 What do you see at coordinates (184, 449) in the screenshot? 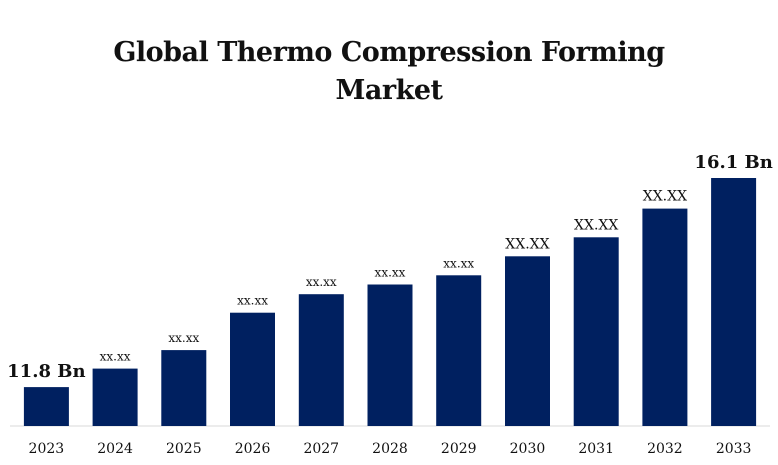
I see `x-tick-label-2025: 2025` at bounding box center [184, 449].